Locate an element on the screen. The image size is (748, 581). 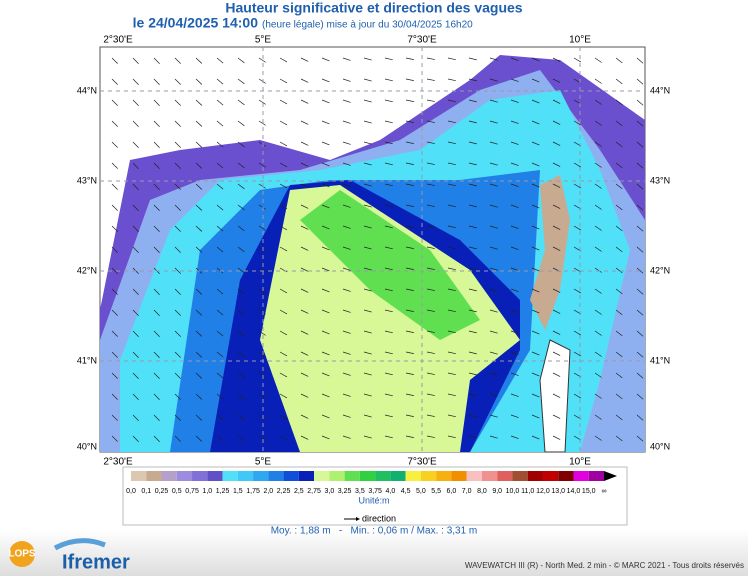
footer-bg is located at coordinates (374, 553).